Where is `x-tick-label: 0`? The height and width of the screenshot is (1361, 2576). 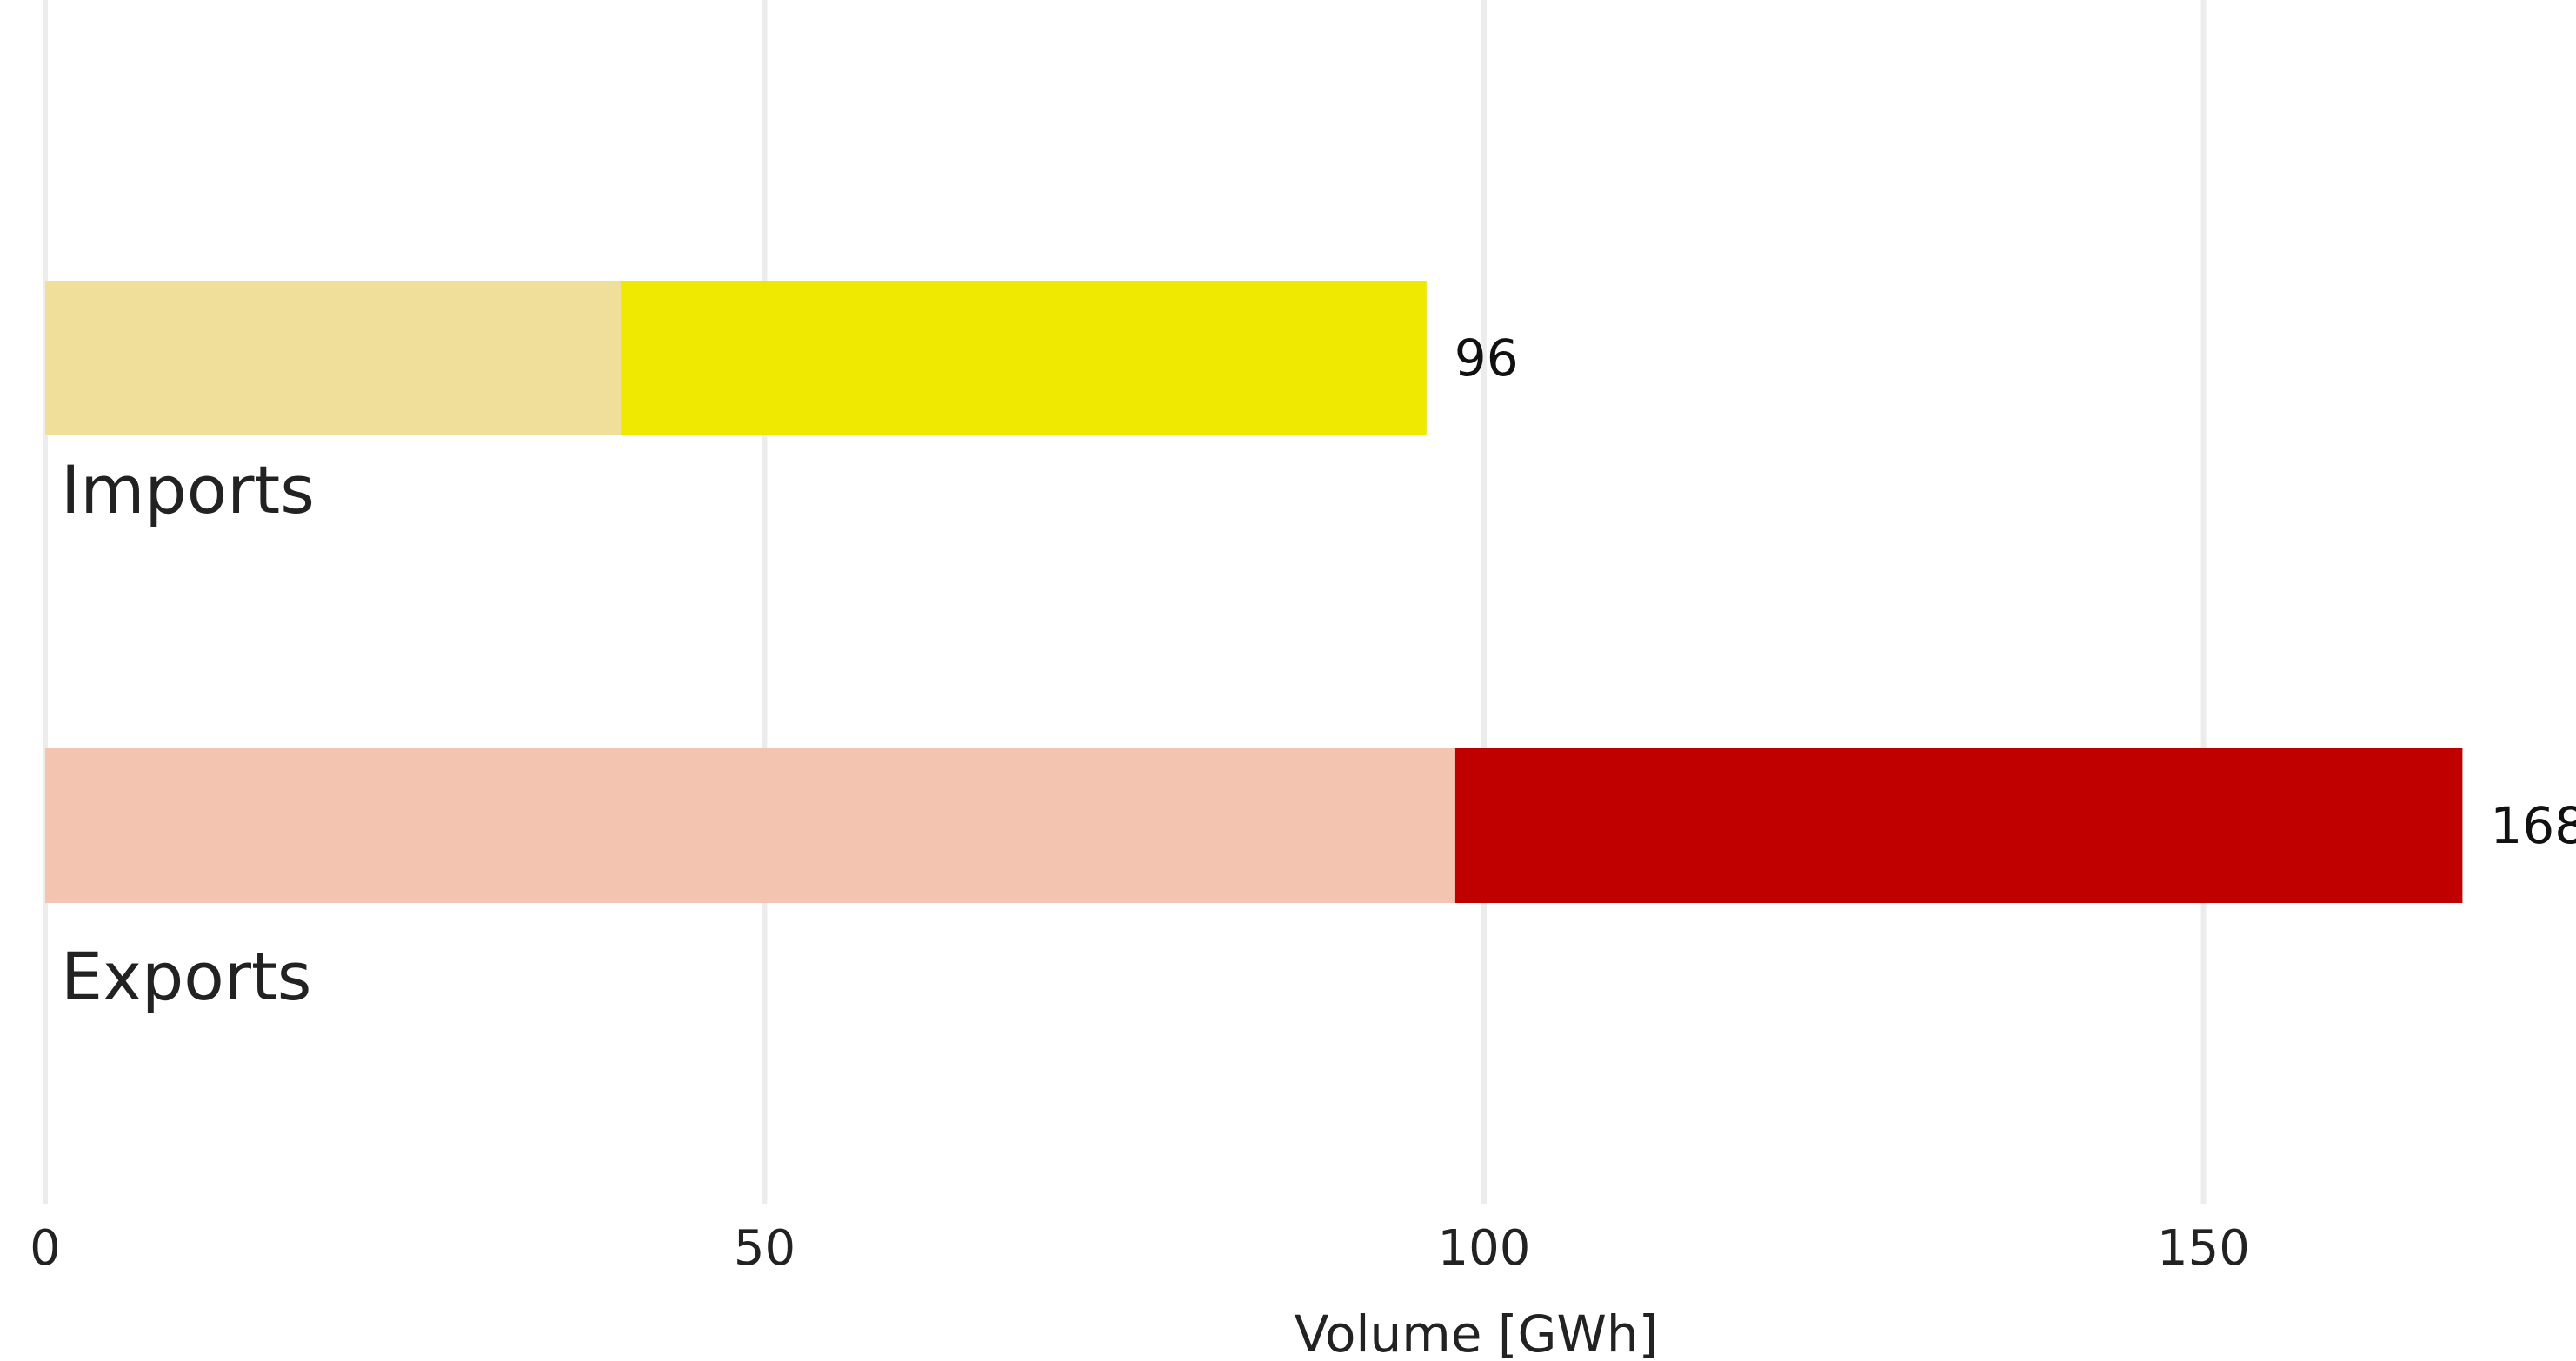
x-tick-label: 0 is located at coordinates (45, 1248).